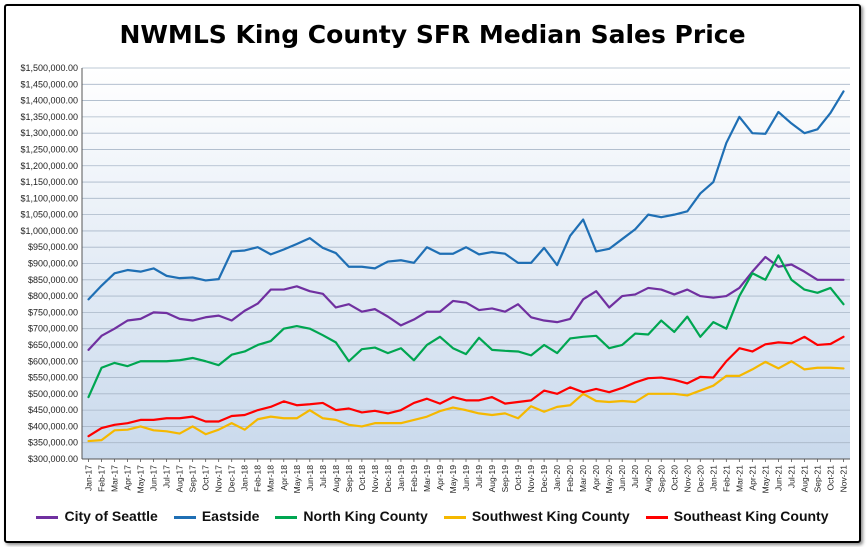  I want to click on x-tick-label: Nov-17, so click(219, 479).